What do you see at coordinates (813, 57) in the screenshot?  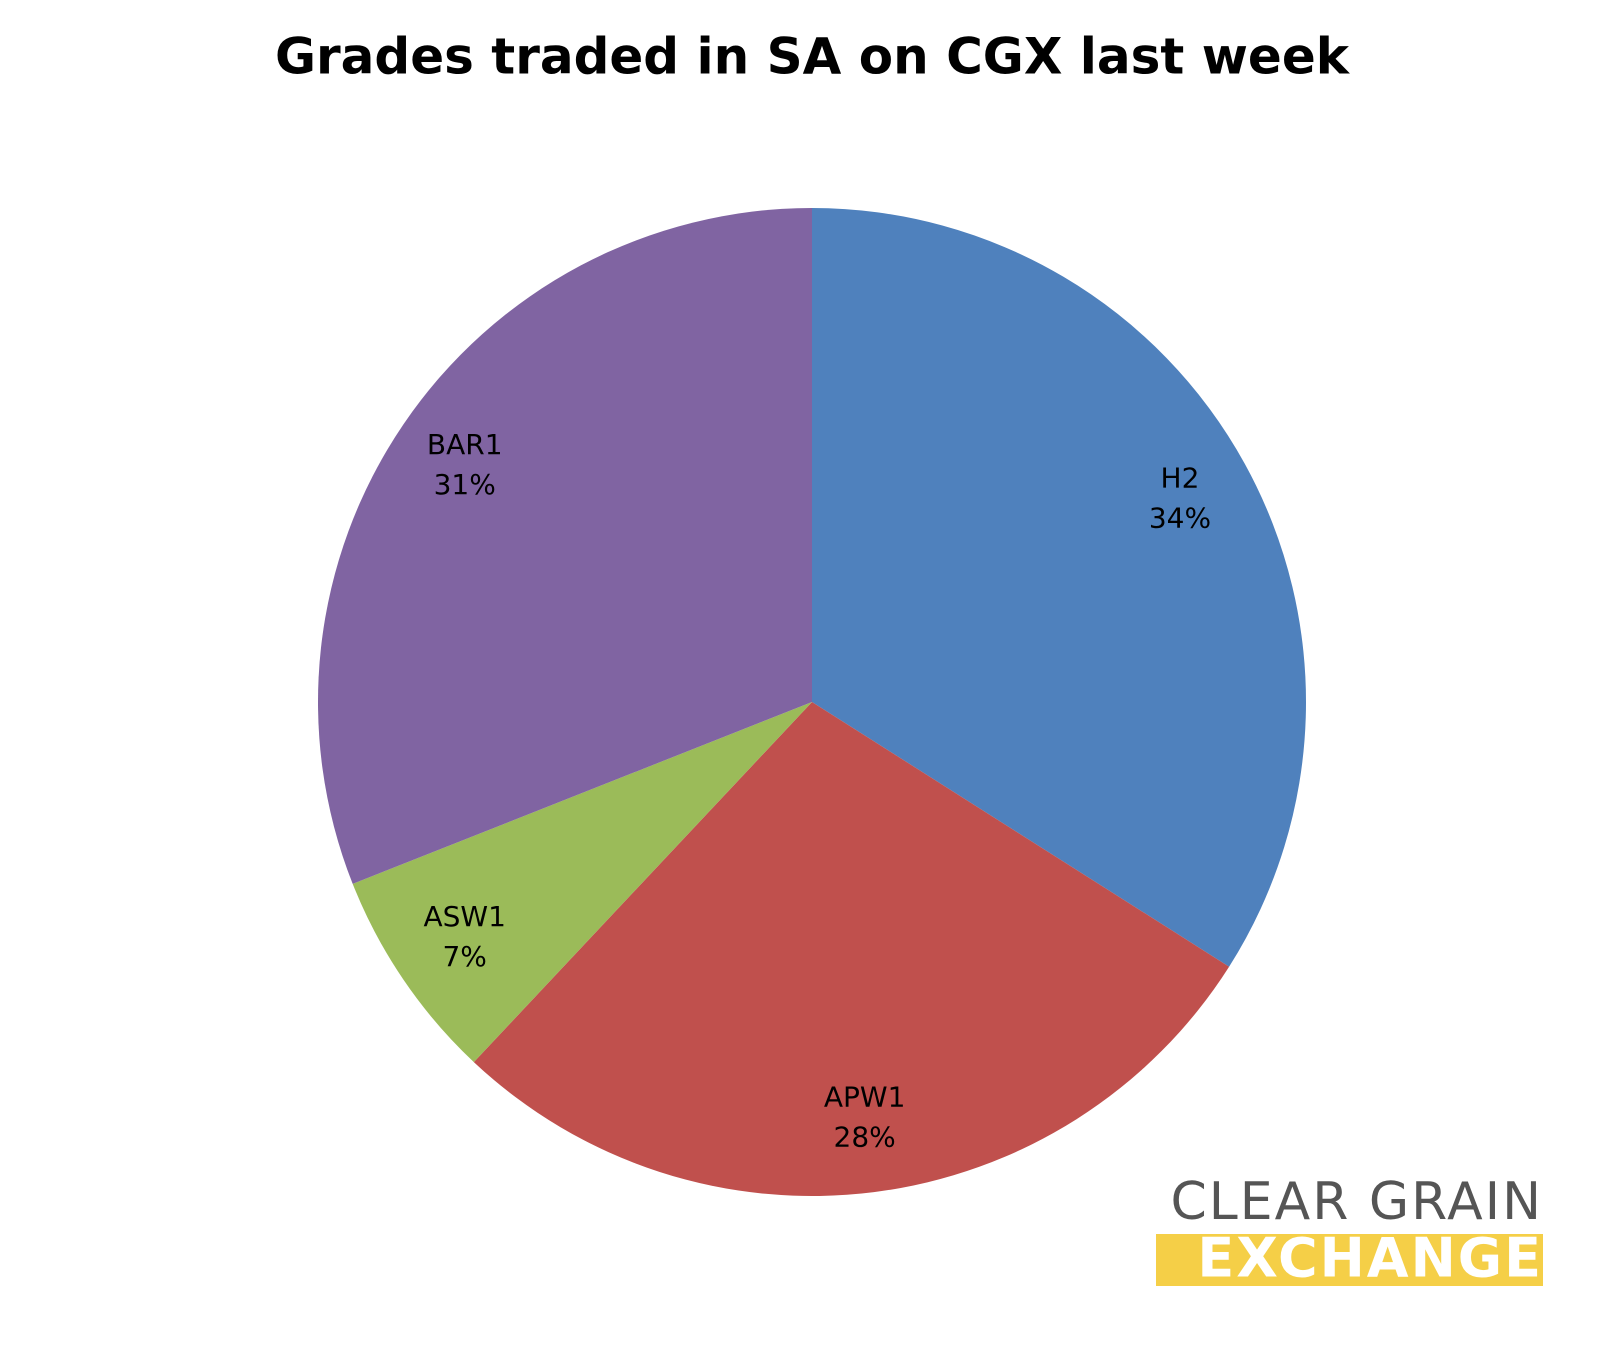 I see `chart-title: Grades traded in SA on CGX last week` at bounding box center [813, 57].